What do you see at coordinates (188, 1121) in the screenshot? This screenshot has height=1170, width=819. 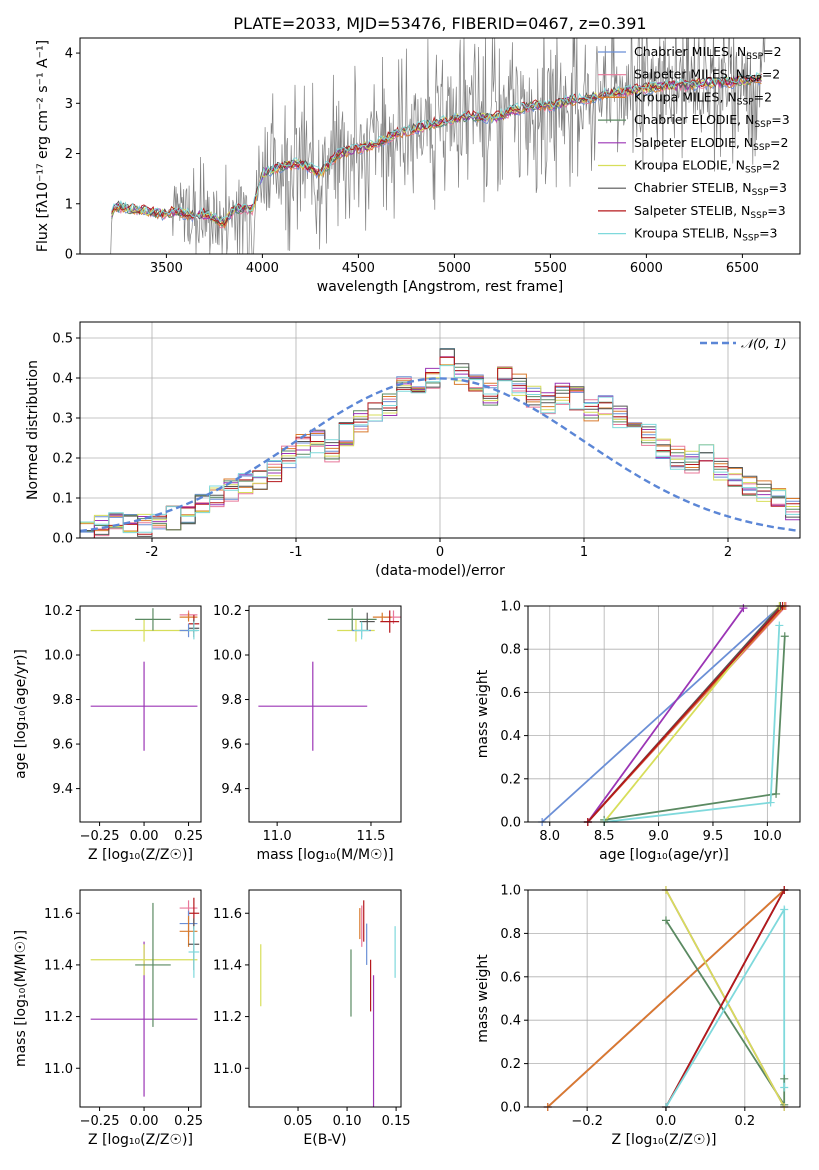 I see `x-tick-label: 0.25` at bounding box center [188, 1121].